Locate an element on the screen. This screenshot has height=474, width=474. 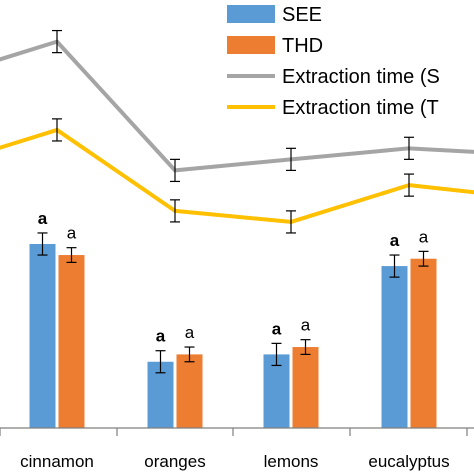
line-series-1-error-lemons is located at coordinates (291, 159).